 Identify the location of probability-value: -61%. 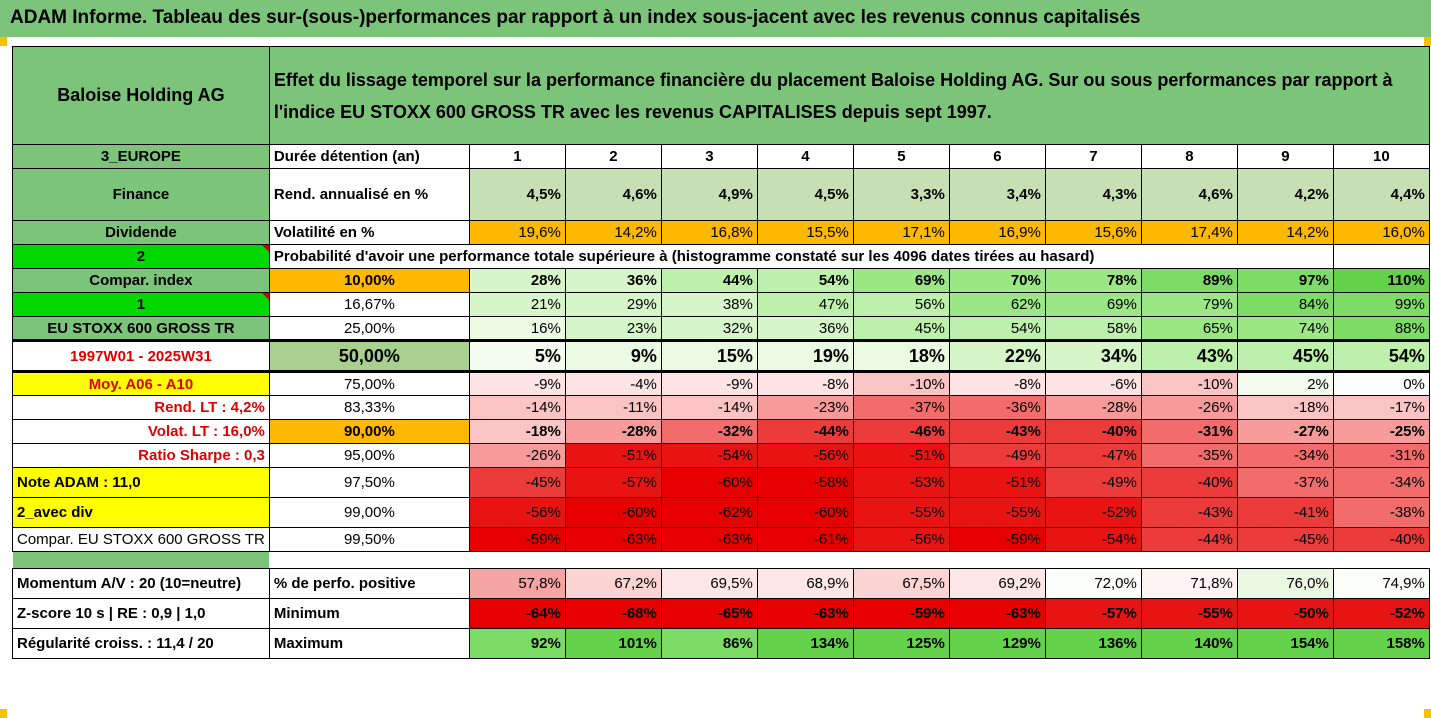
(805, 539).